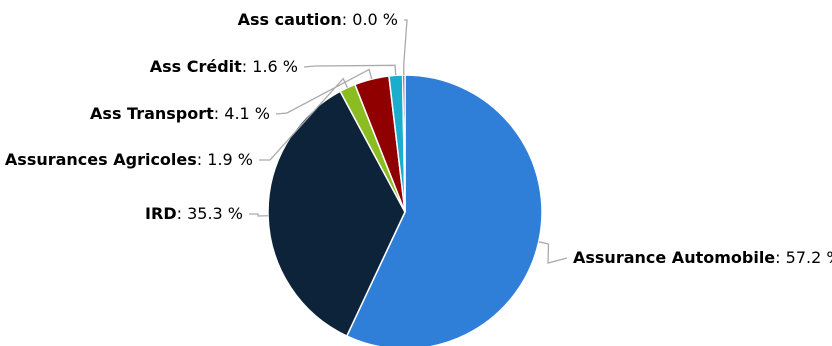 This screenshot has height=346, width=832. I want to click on slice-name: Assurance Automobile, so click(674, 257).